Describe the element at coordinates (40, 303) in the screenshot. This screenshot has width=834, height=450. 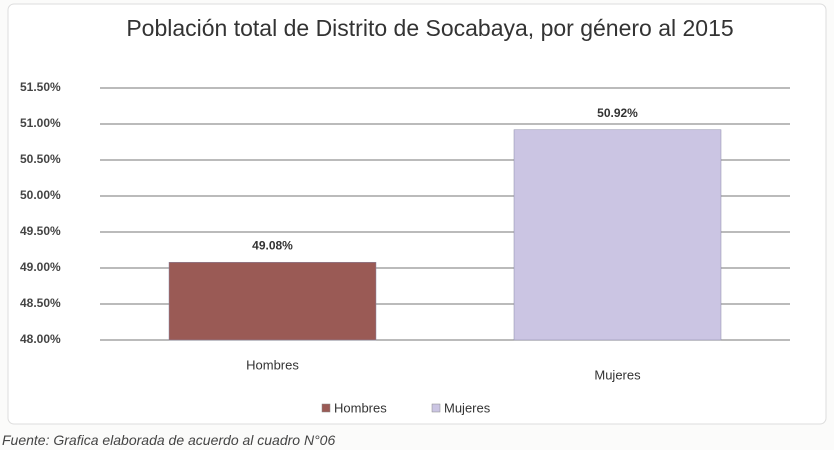
I see `y-tick-label: 48.50%` at that location.